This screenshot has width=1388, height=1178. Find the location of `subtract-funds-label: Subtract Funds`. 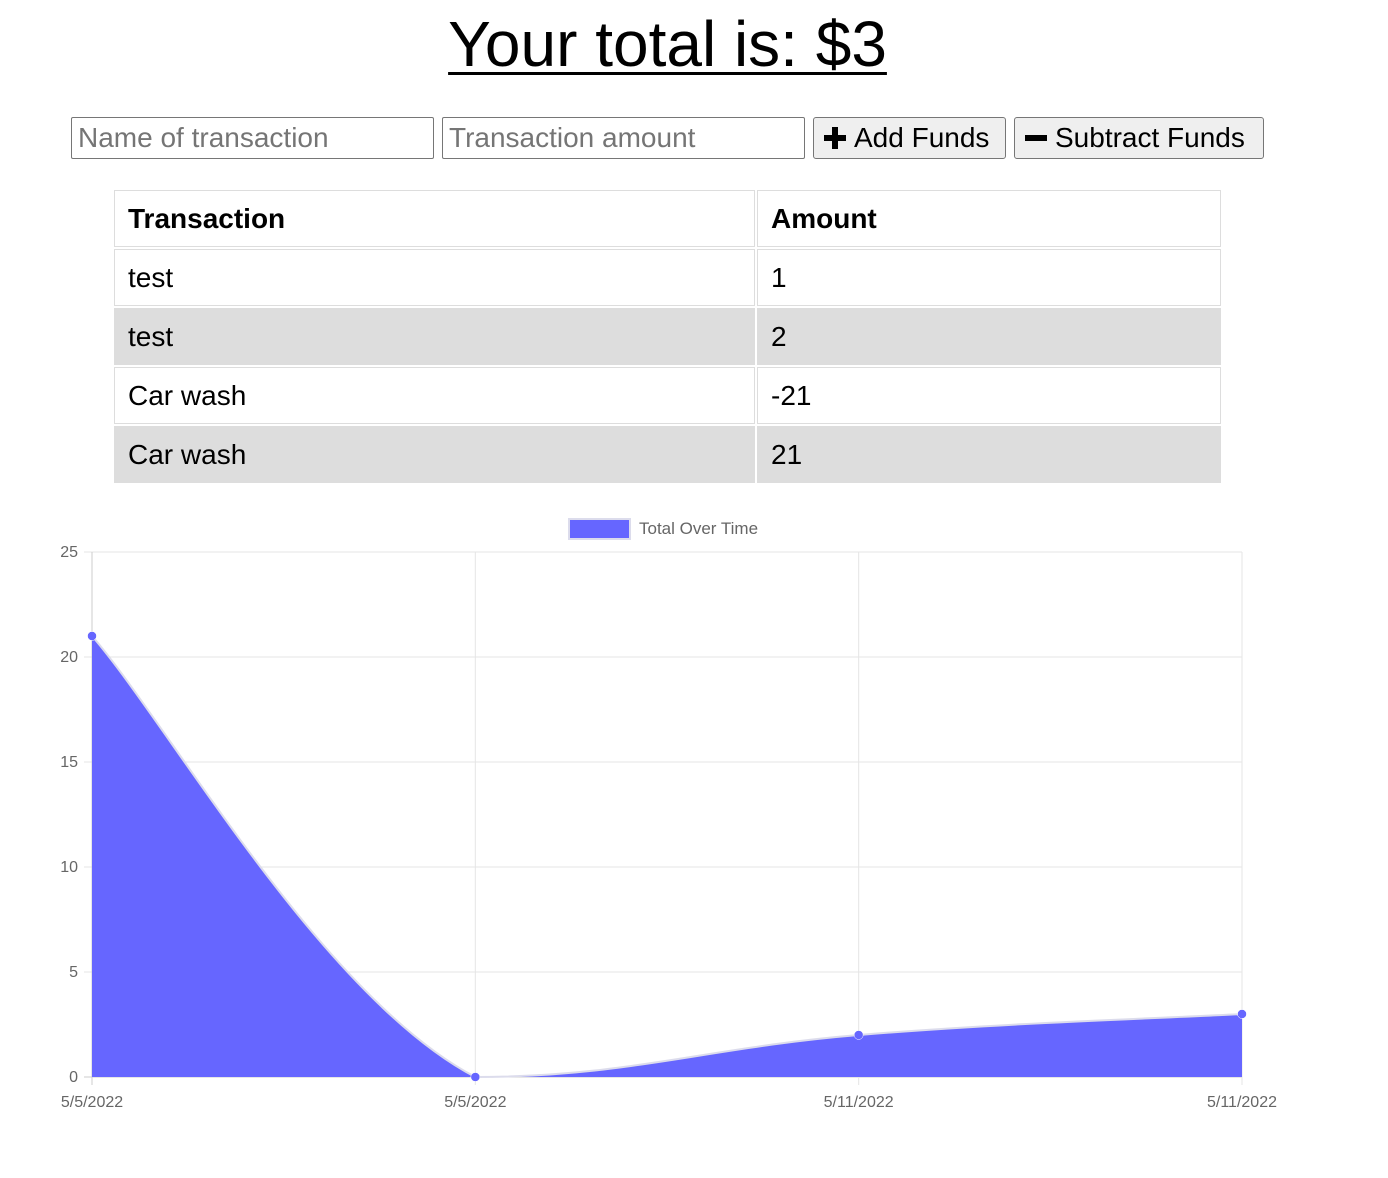

subtract-funds-label: Subtract Funds is located at coordinates (1150, 137).